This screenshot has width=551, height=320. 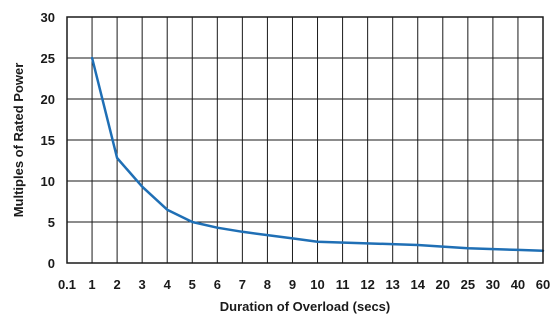 What do you see at coordinates (304, 284) in the screenshot?
I see `x-tick-labels: 0.1 1 2 3 4 5 6 7 8 9 10 11 12 13 14 20 25 30 40 60` at bounding box center [304, 284].